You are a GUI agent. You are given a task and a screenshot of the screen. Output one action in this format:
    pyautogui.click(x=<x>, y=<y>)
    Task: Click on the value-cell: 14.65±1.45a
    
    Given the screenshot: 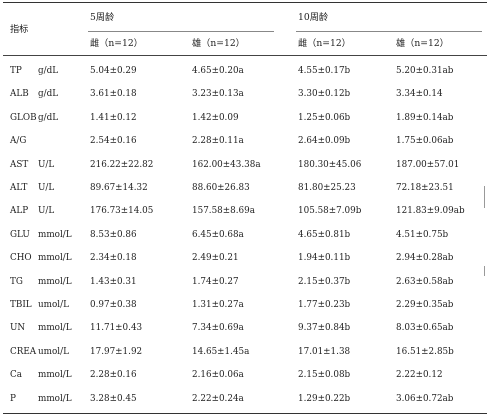 What is the action you would take?
    pyautogui.click(x=221, y=352)
    